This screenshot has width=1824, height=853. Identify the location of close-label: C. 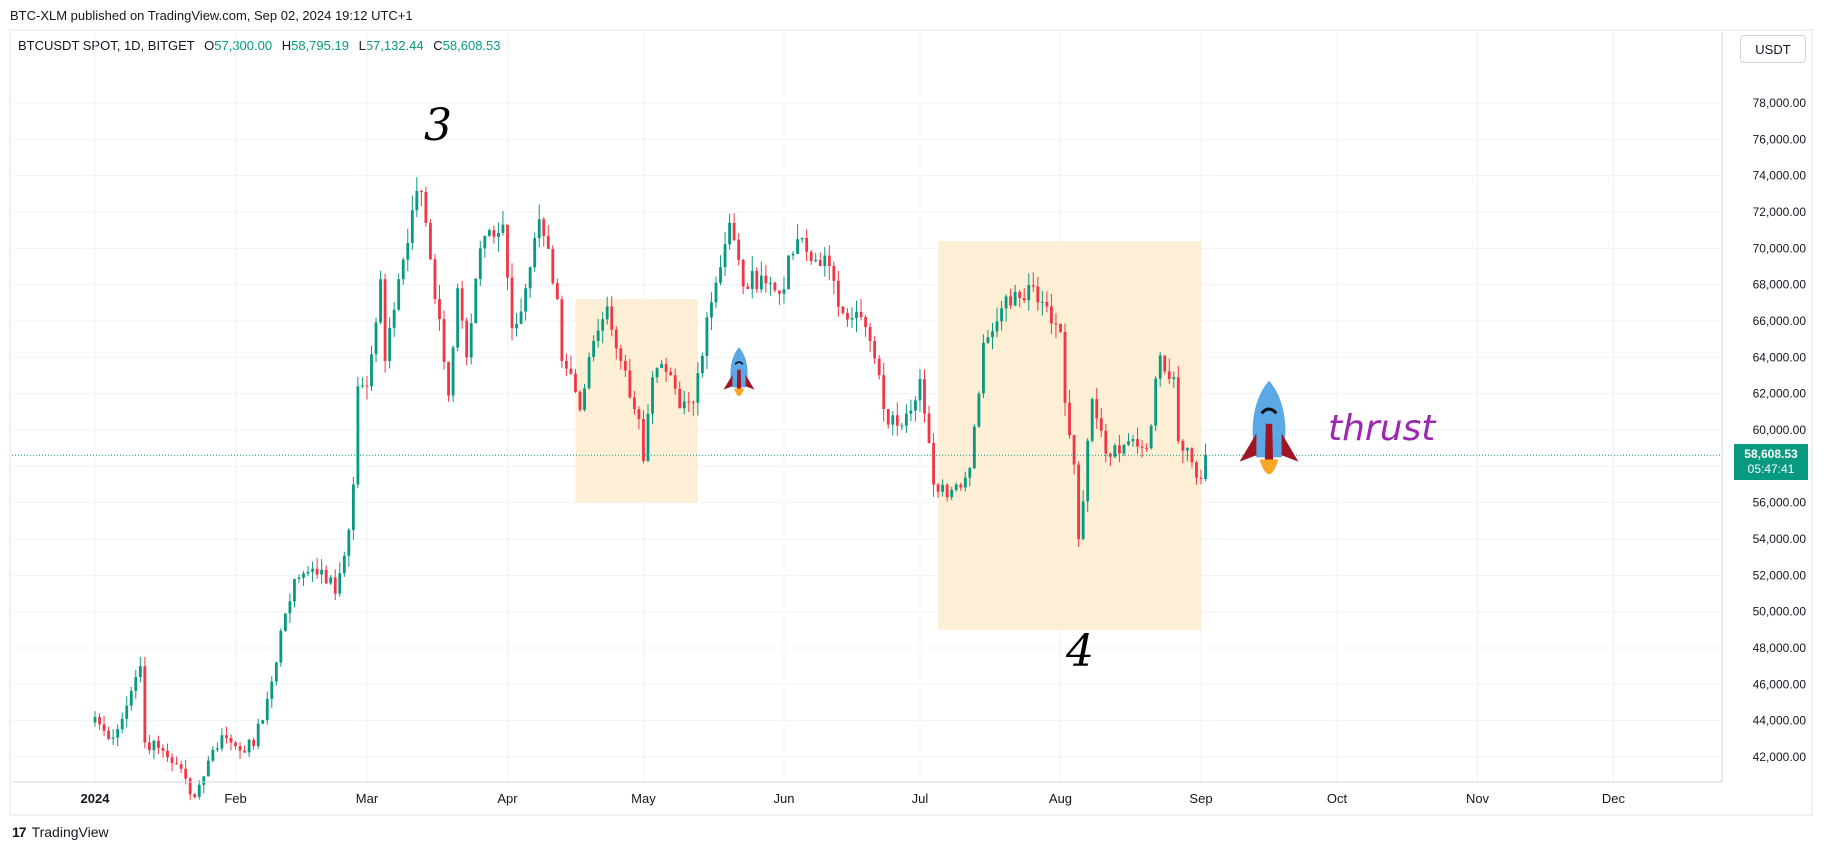
(438, 45).